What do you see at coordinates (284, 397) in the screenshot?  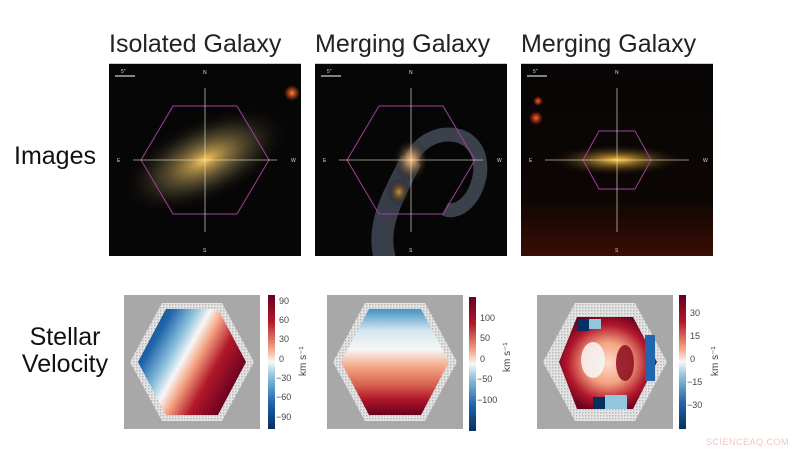 I see `colorbar-tick: −60` at bounding box center [284, 397].